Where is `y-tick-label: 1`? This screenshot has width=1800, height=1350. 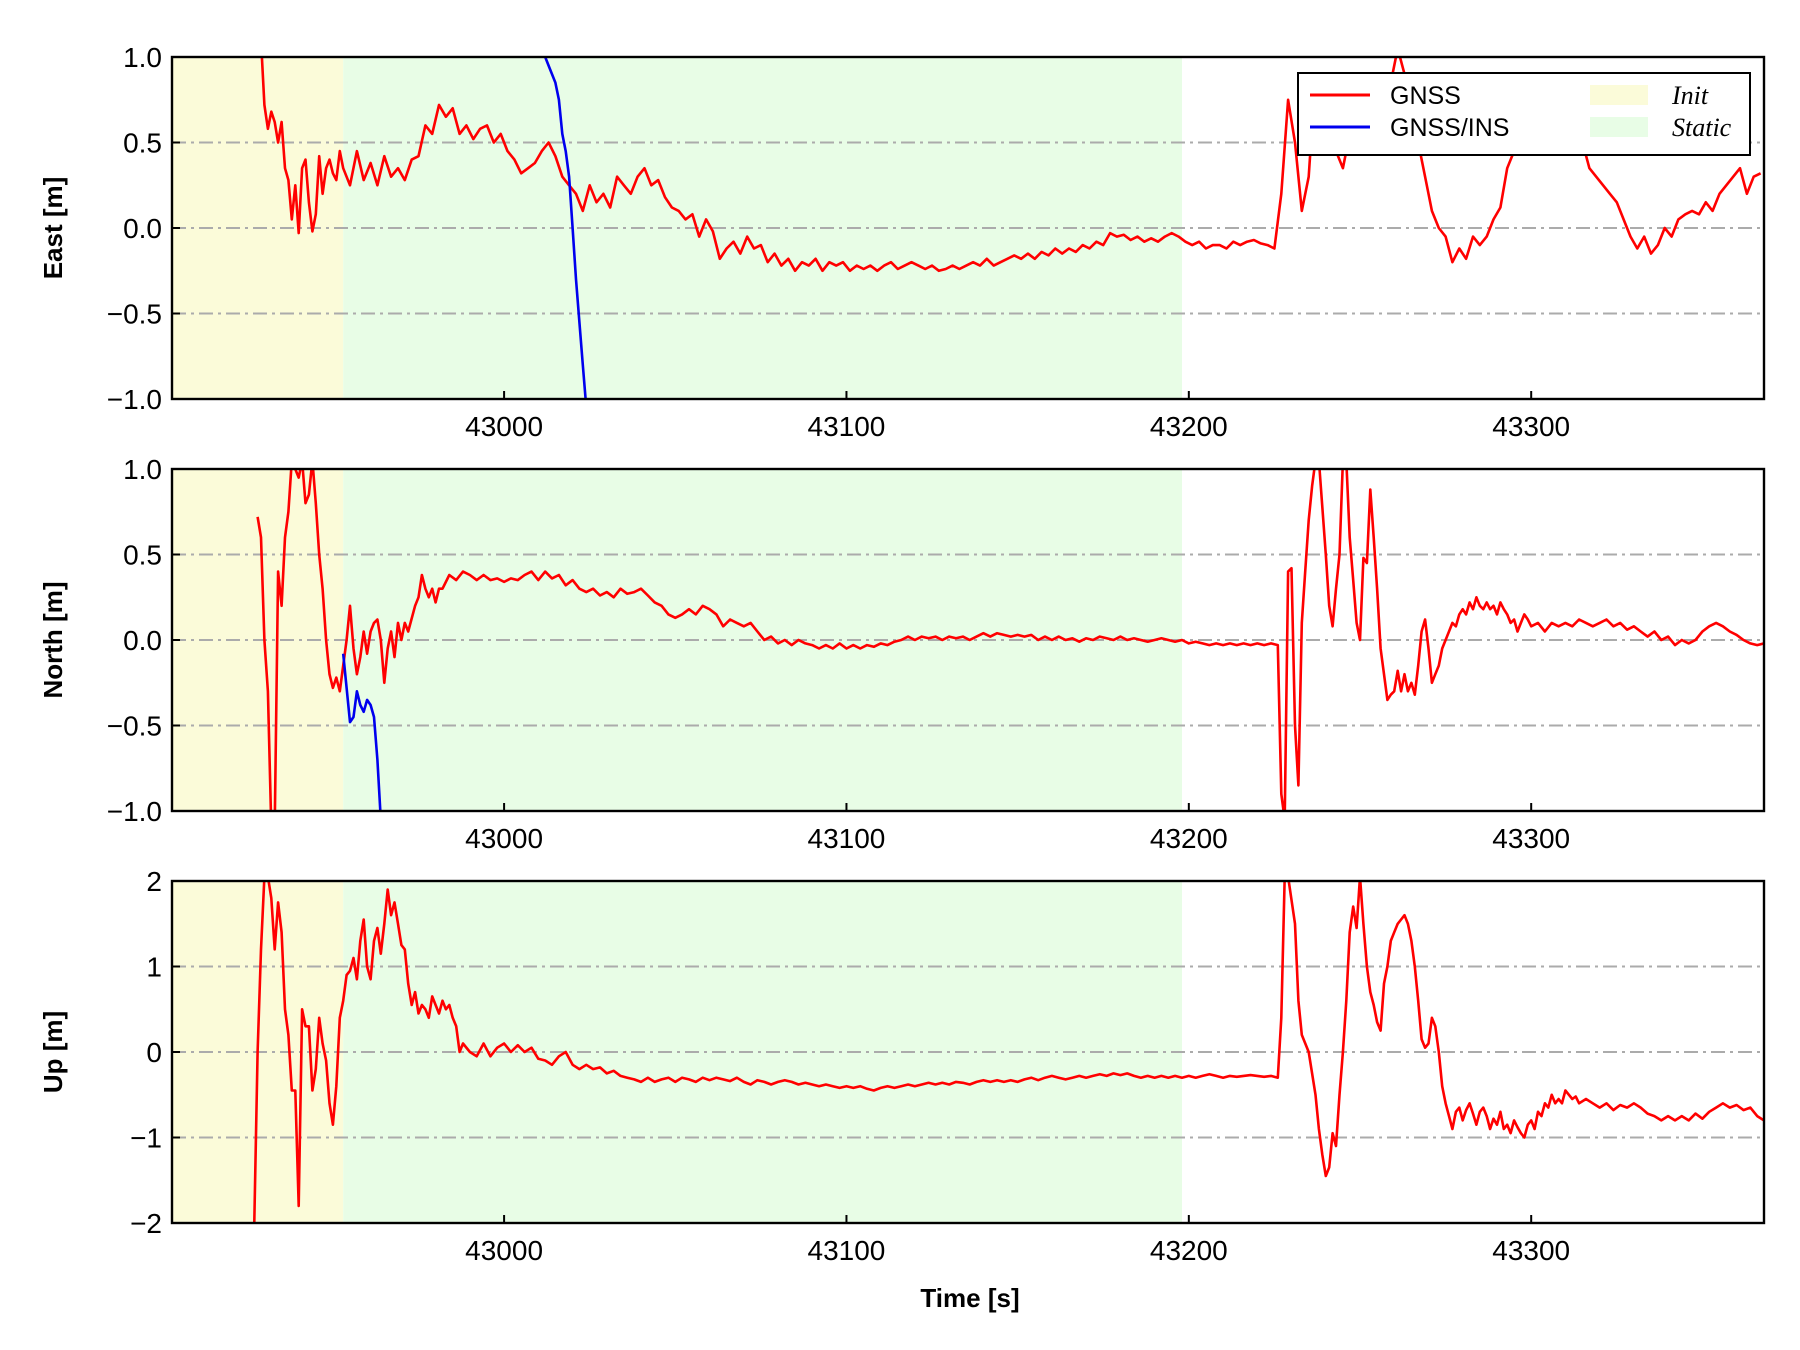
y-tick-label: 1 is located at coordinates (154, 967).